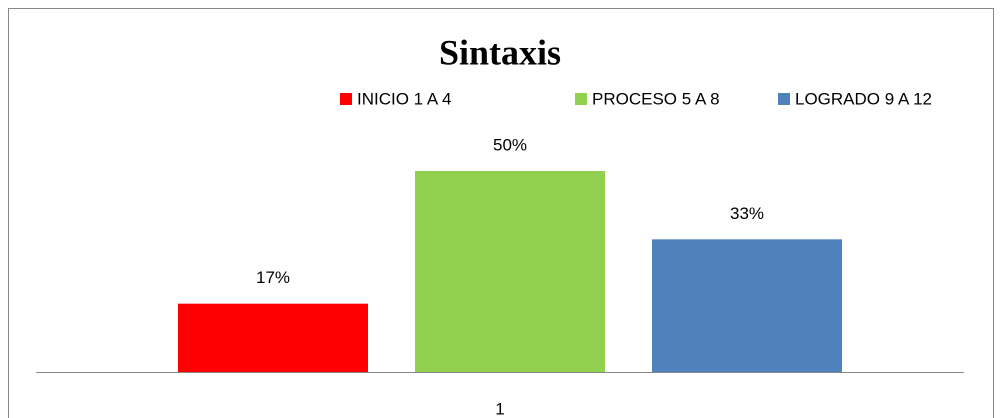 The height and width of the screenshot is (418, 1001). What do you see at coordinates (499, 408) in the screenshot?
I see `x-tick-label: 1` at bounding box center [499, 408].